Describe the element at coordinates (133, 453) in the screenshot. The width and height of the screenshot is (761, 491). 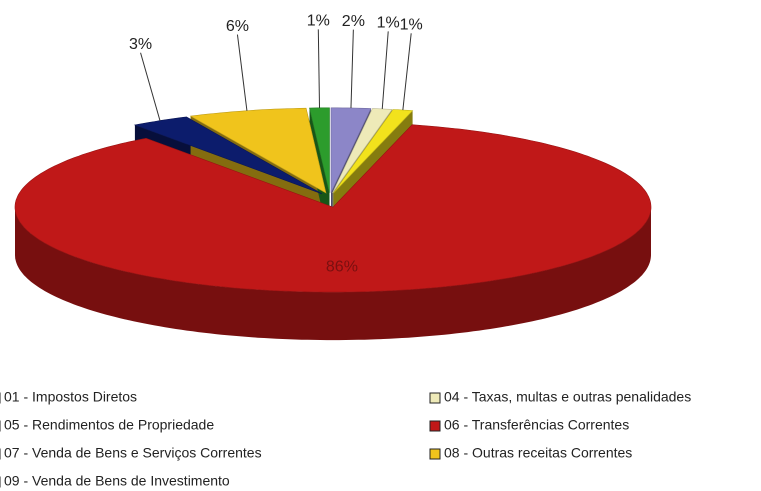
I see `legend-label: 07 - Venda de Bens e Serviços Correntes` at that location.